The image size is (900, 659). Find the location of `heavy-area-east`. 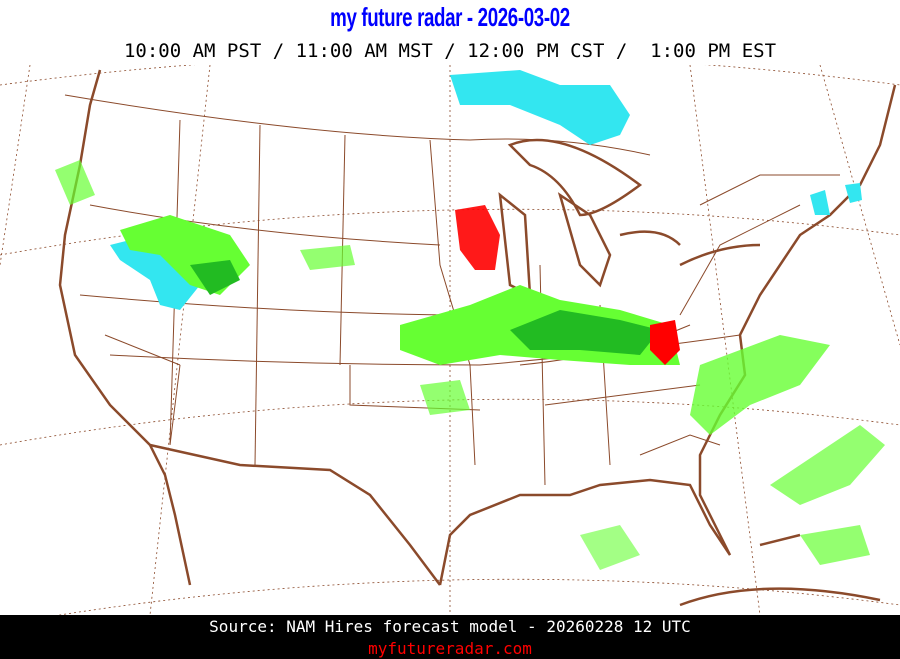

heavy-area-east is located at coordinates (665, 342).